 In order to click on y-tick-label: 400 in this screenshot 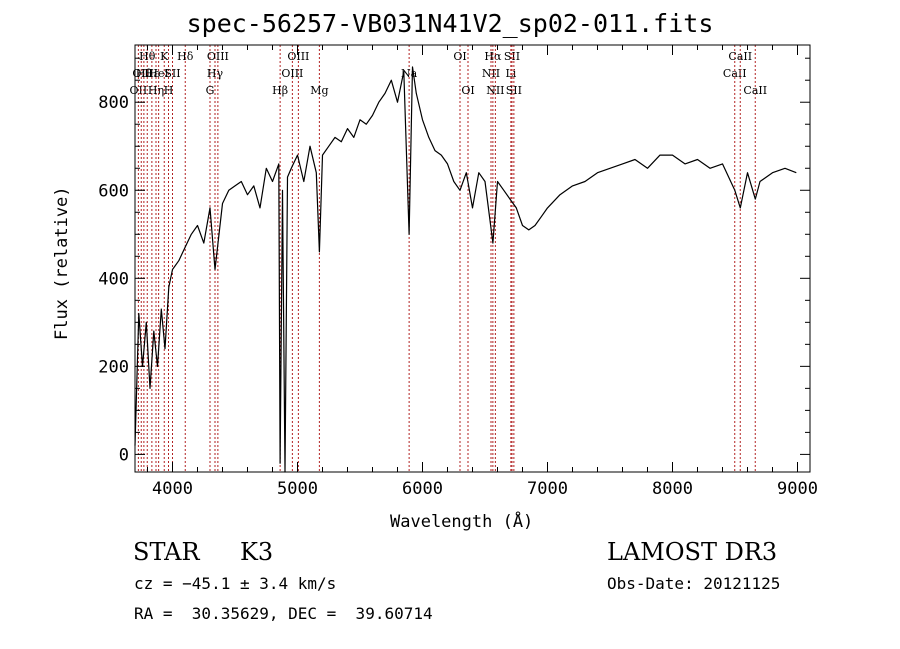, I will do `click(113, 279)`.